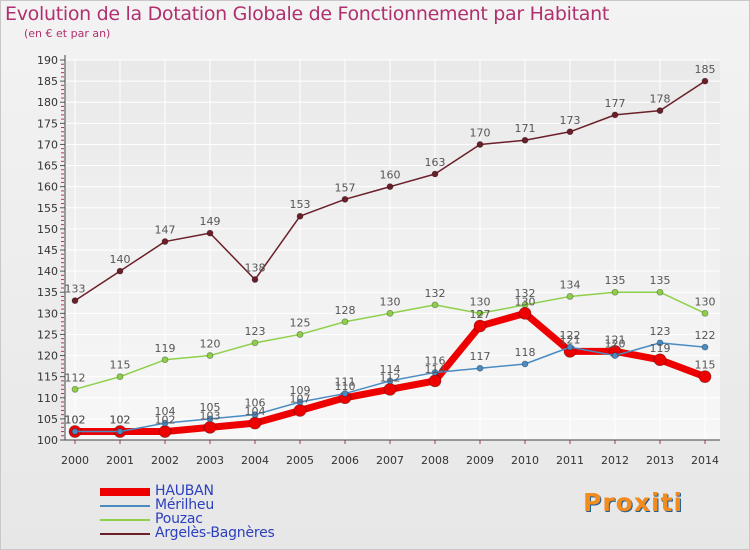  I want to click on chart-subtitle: (en € et par an), so click(67, 33).